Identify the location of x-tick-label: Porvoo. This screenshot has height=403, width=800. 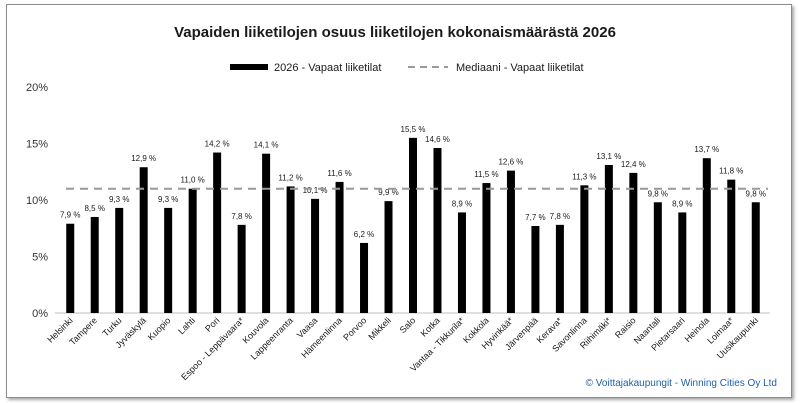
(354, 328).